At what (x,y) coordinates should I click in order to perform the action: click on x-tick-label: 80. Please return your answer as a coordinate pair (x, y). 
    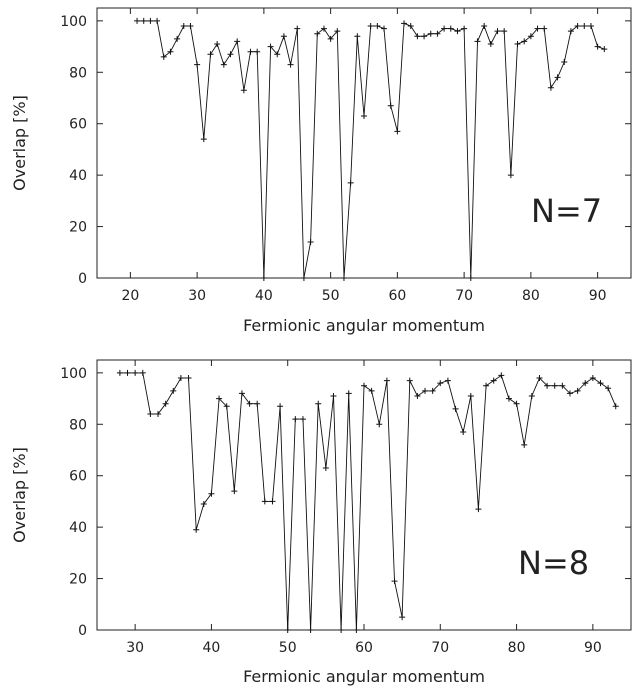
    Looking at the image, I should click on (531, 296).